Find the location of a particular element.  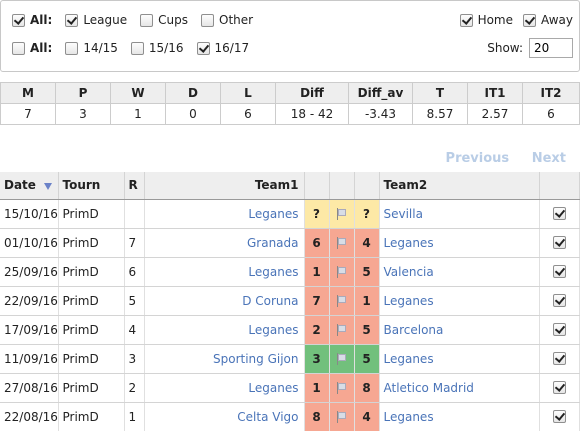

match-team1: Sporting Gijon is located at coordinates (224, 359).